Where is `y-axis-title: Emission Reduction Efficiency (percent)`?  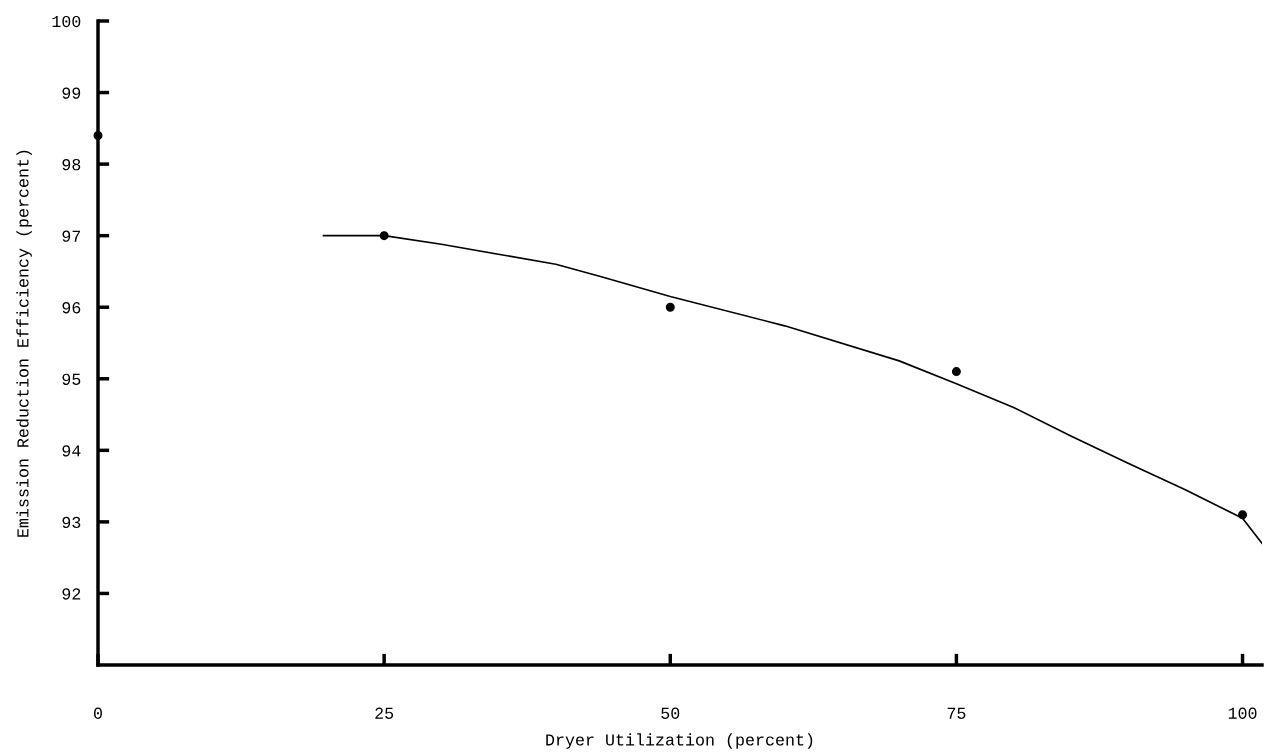
y-axis-title: Emission Reduction Efficiency (percent) is located at coordinates (24, 343).